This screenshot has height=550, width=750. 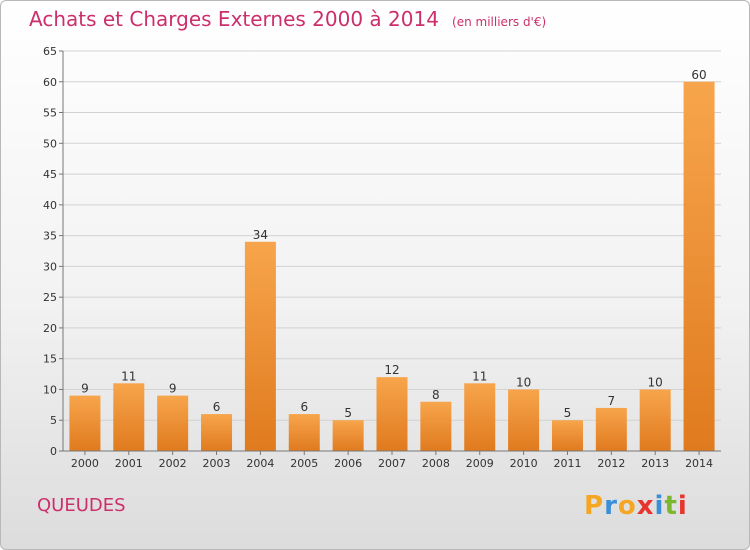 I want to click on x-tick-label-2012: 2012, so click(x=611, y=463).